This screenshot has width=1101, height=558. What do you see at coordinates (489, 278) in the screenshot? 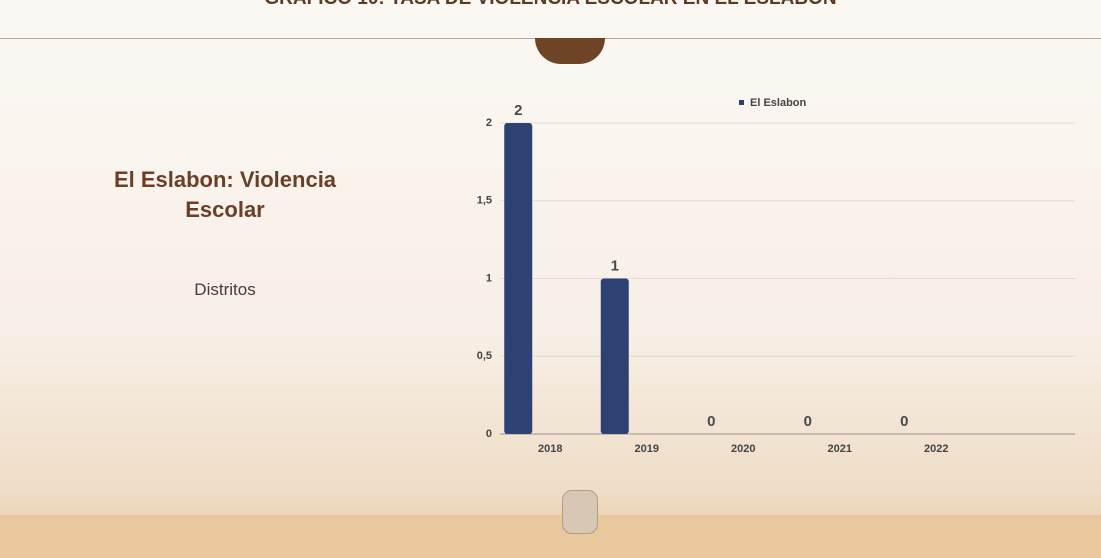
I see `y-tick-label: 1` at bounding box center [489, 278].